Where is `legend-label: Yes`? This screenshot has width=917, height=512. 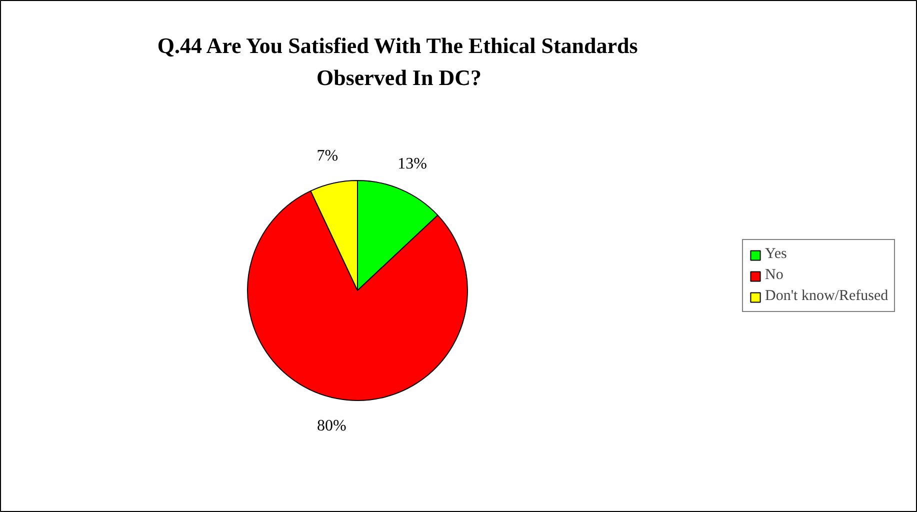 legend-label: Yes is located at coordinates (776, 254).